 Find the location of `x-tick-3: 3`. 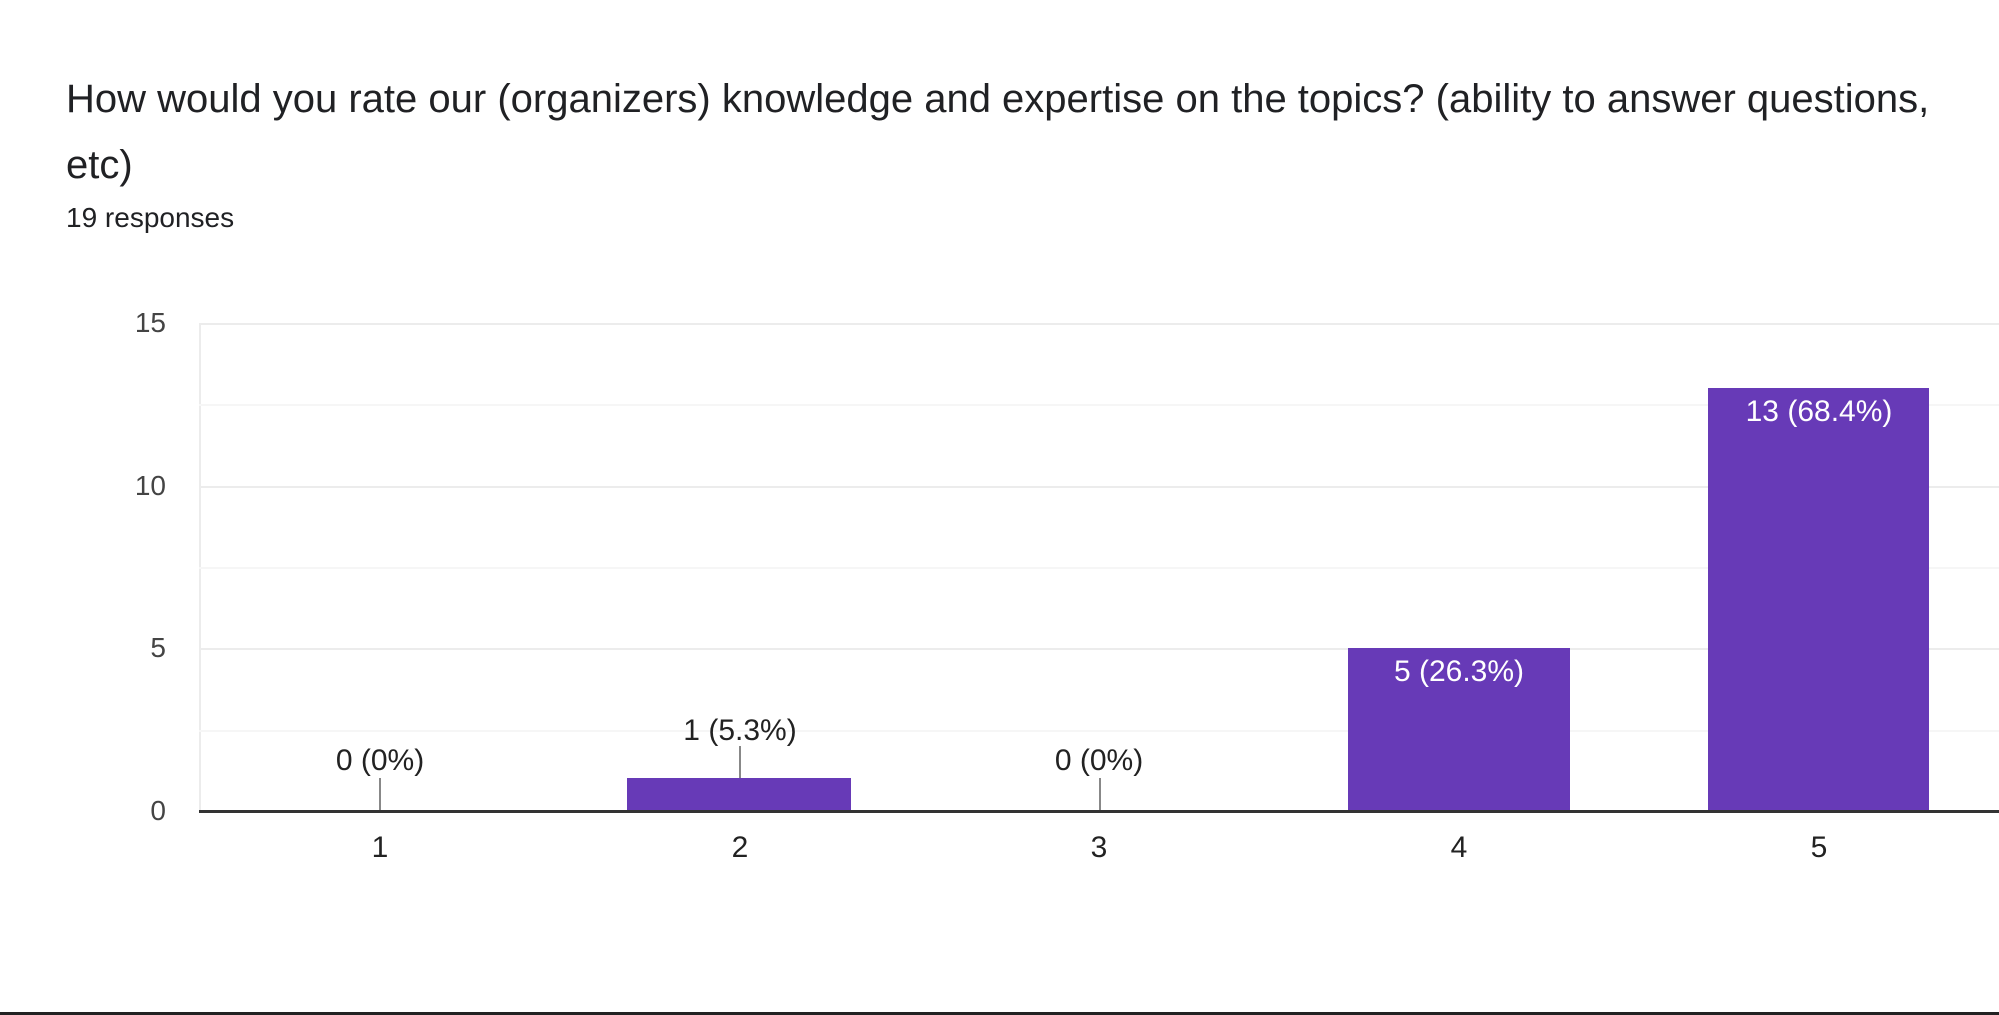

x-tick-3: 3 is located at coordinates (1099, 847).